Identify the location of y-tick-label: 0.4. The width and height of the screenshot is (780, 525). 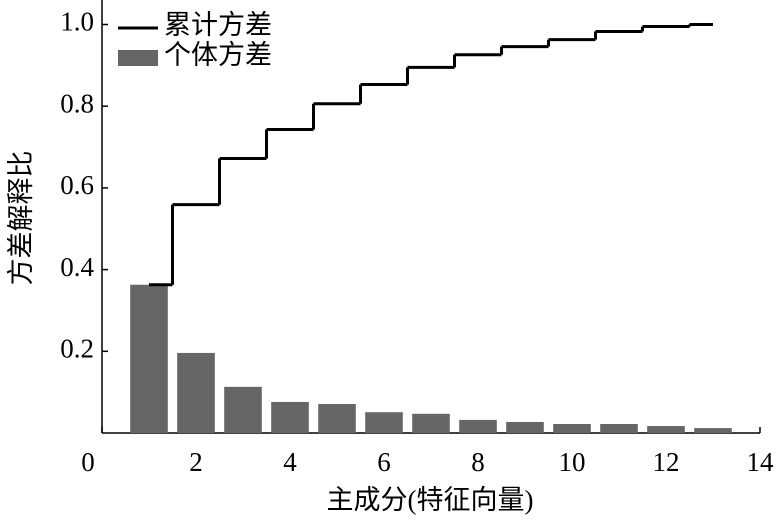
(77, 267).